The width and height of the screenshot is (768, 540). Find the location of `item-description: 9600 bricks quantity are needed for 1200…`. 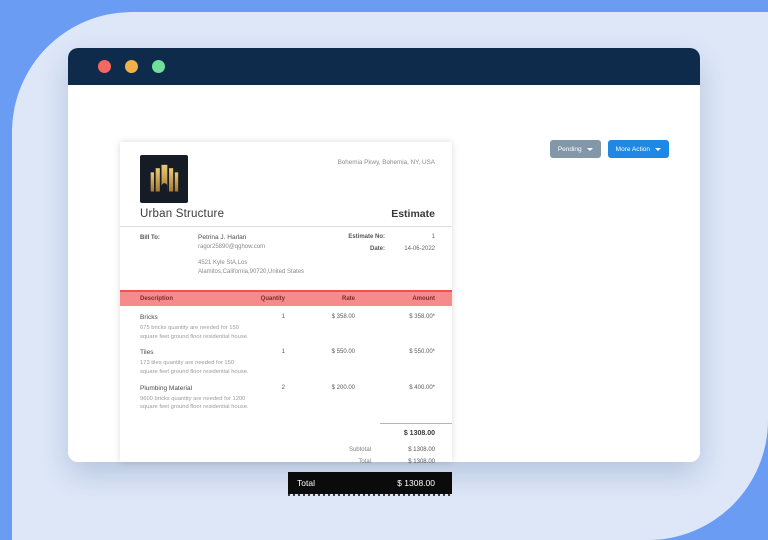

item-description: 9600 bricks quantity are needed for 1200… is located at coordinates (194, 403).